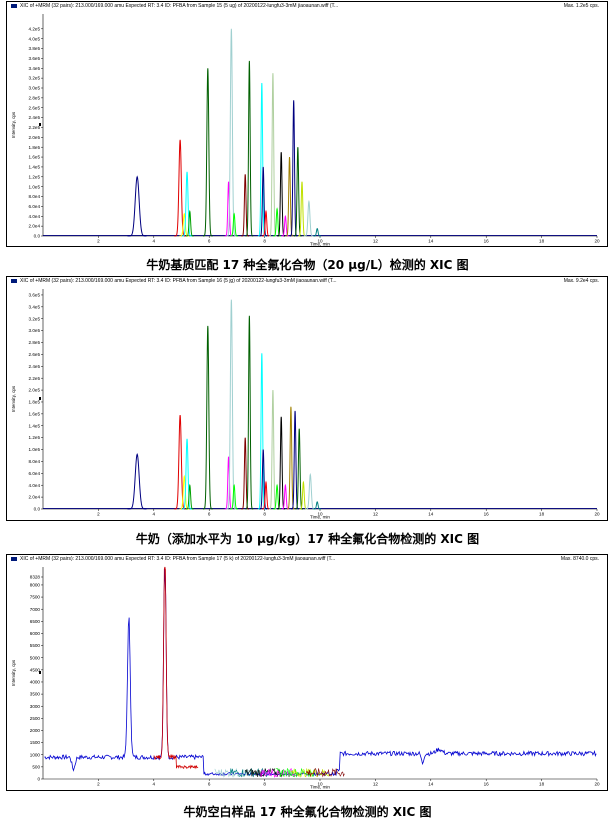 This screenshot has width=615, height=829. I want to click on trace-swatch, so click(14, 280).